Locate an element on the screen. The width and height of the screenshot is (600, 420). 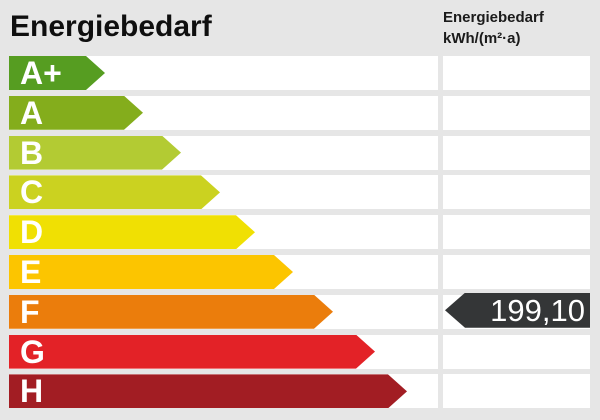
scale-row-e: E is located at coordinates (299, 271).